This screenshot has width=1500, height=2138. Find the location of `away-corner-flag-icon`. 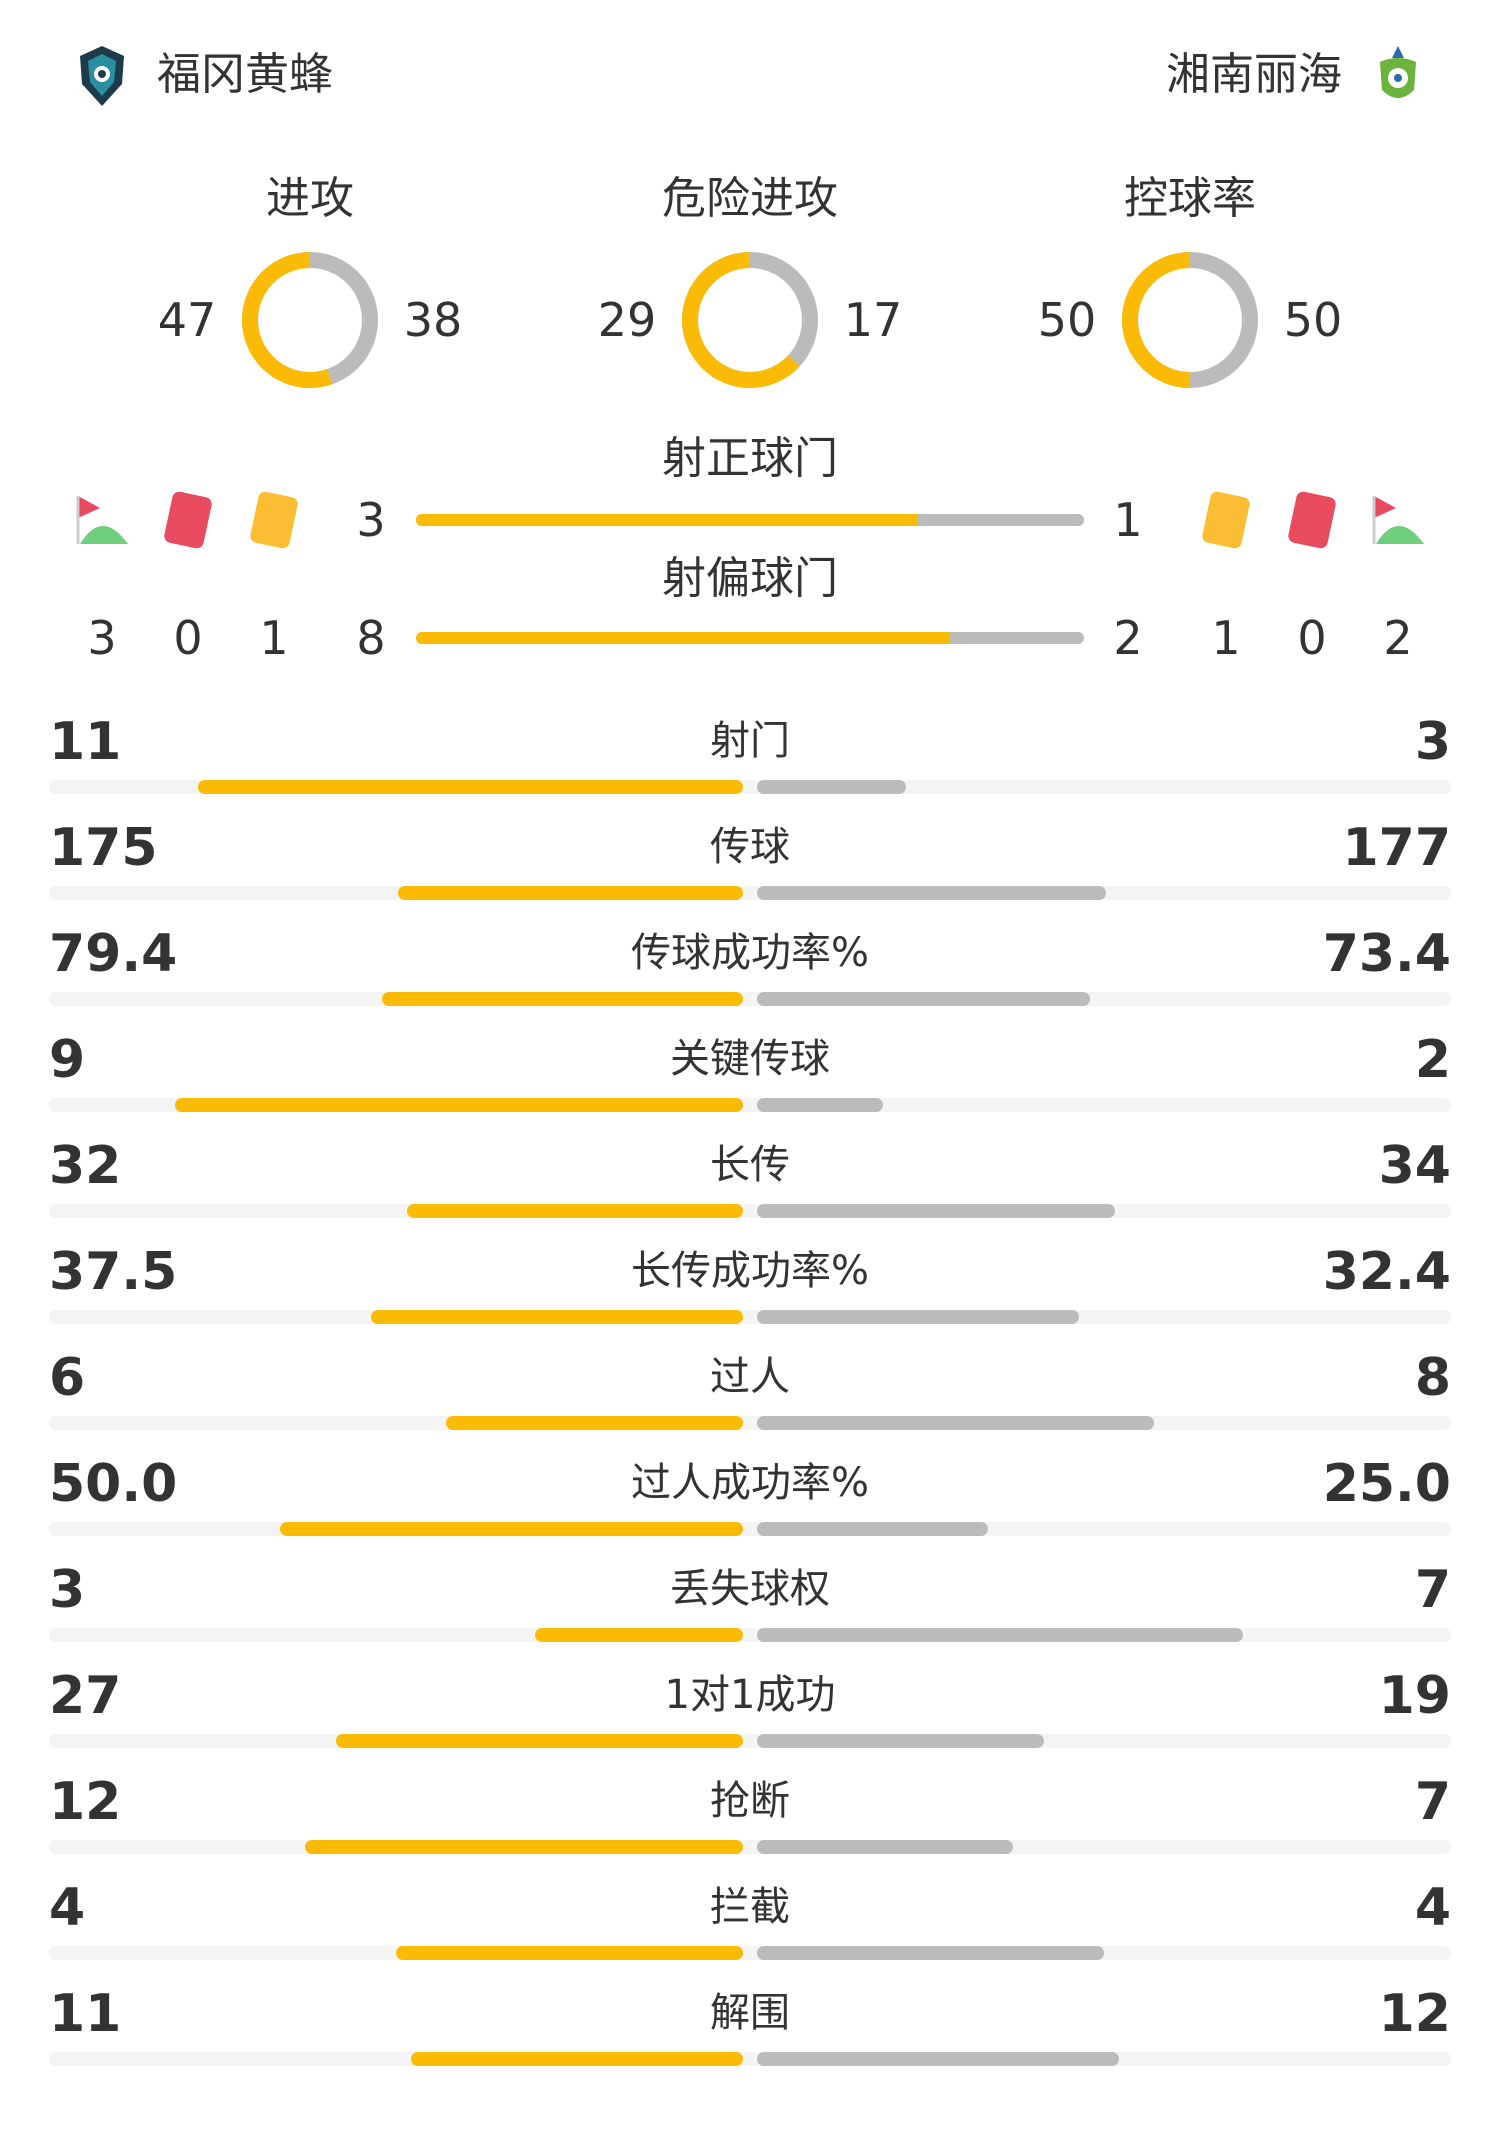

away-corner-flag-icon is located at coordinates (1398, 520).